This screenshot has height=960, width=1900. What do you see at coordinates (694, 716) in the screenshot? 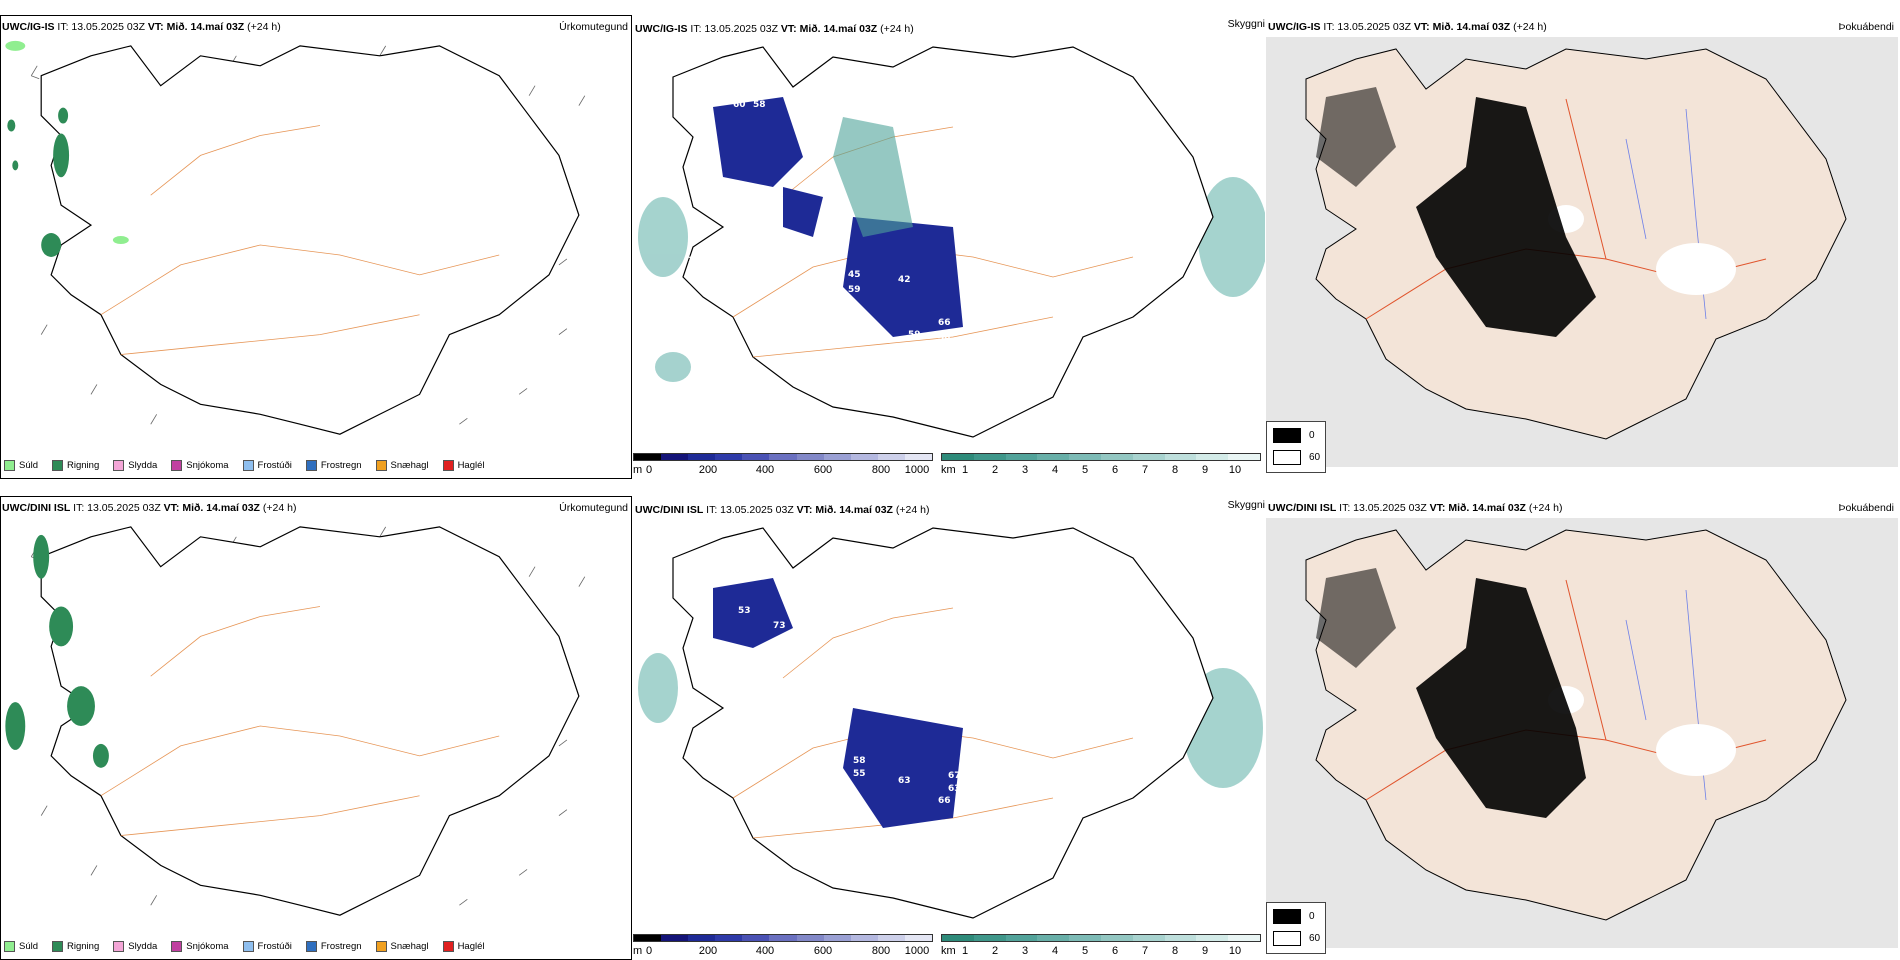
I see `svg-text: 29` at bounding box center [694, 716].